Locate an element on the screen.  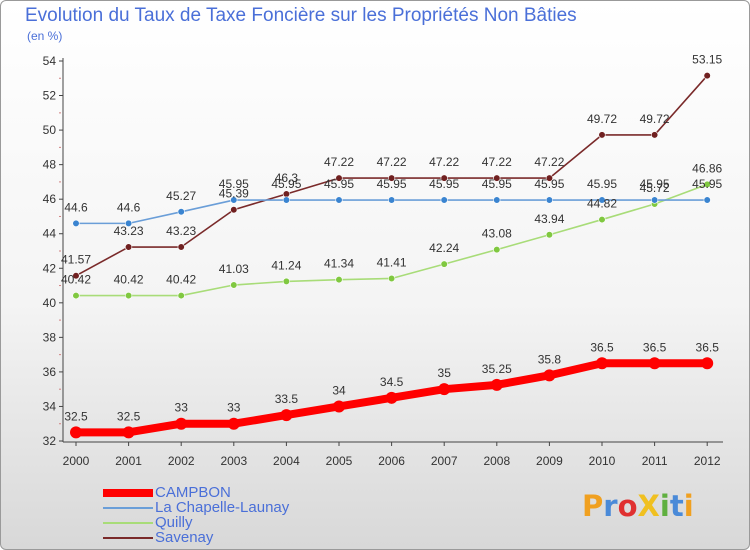
data-label: 32.5 is located at coordinates (76, 416).